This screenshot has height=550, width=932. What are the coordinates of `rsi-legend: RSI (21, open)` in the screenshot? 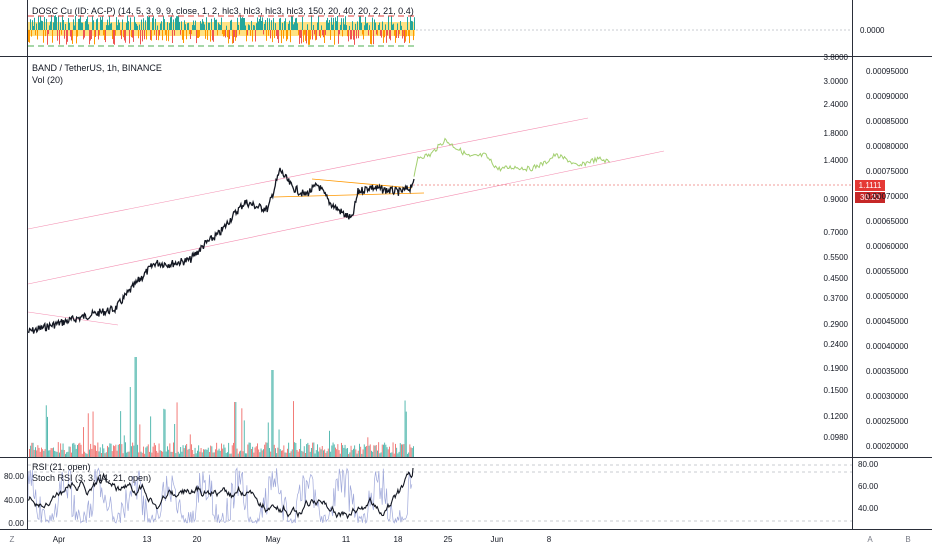 It's located at (61, 467).